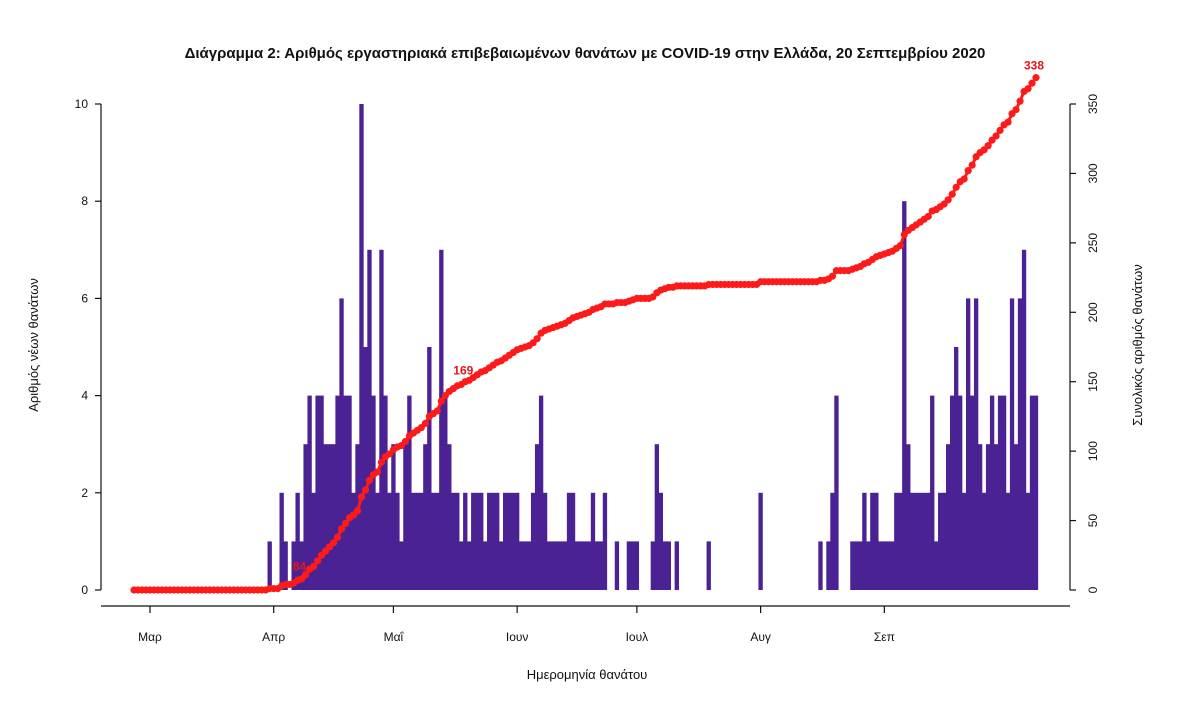 The width and height of the screenshot is (1200, 709). I want to click on y2-tick-label: 150, so click(1093, 381).